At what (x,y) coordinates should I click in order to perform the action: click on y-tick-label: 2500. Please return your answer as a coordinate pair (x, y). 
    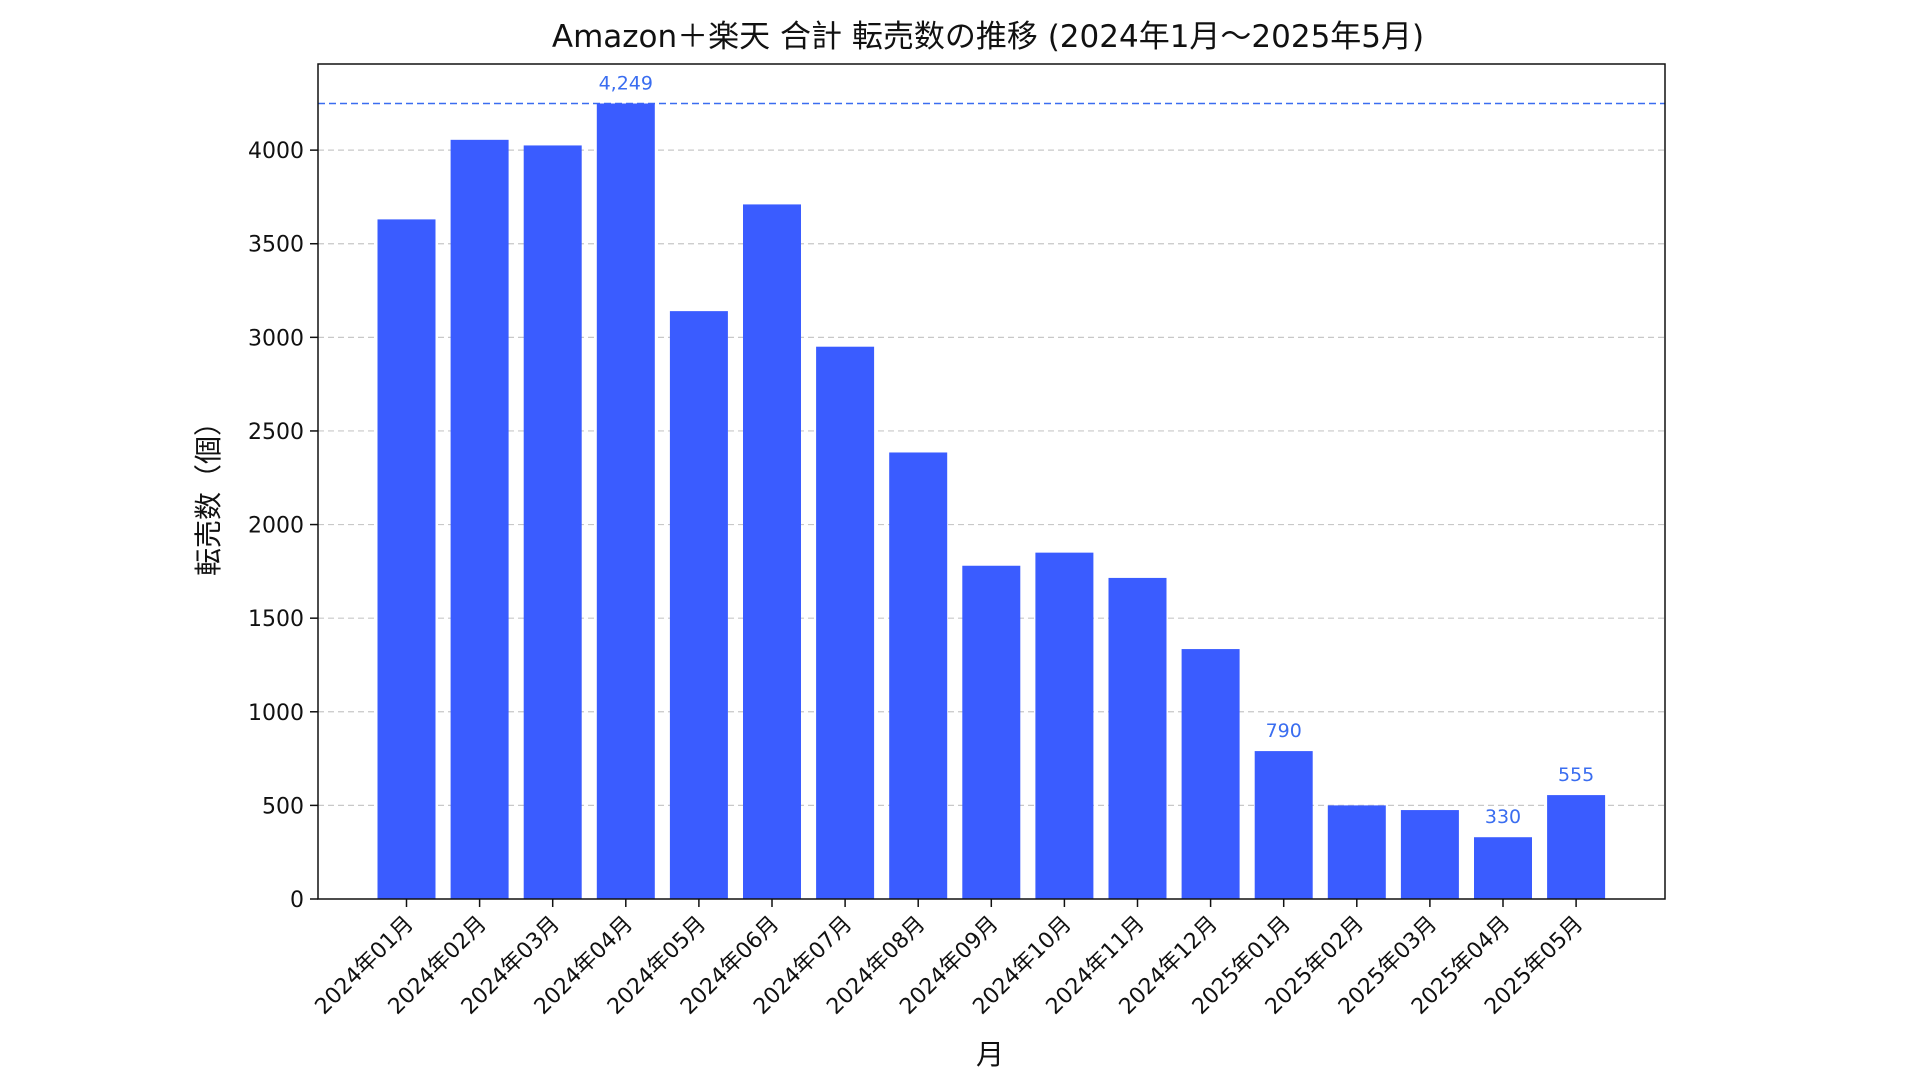
    Looking at the image, I should click on (276, 432).